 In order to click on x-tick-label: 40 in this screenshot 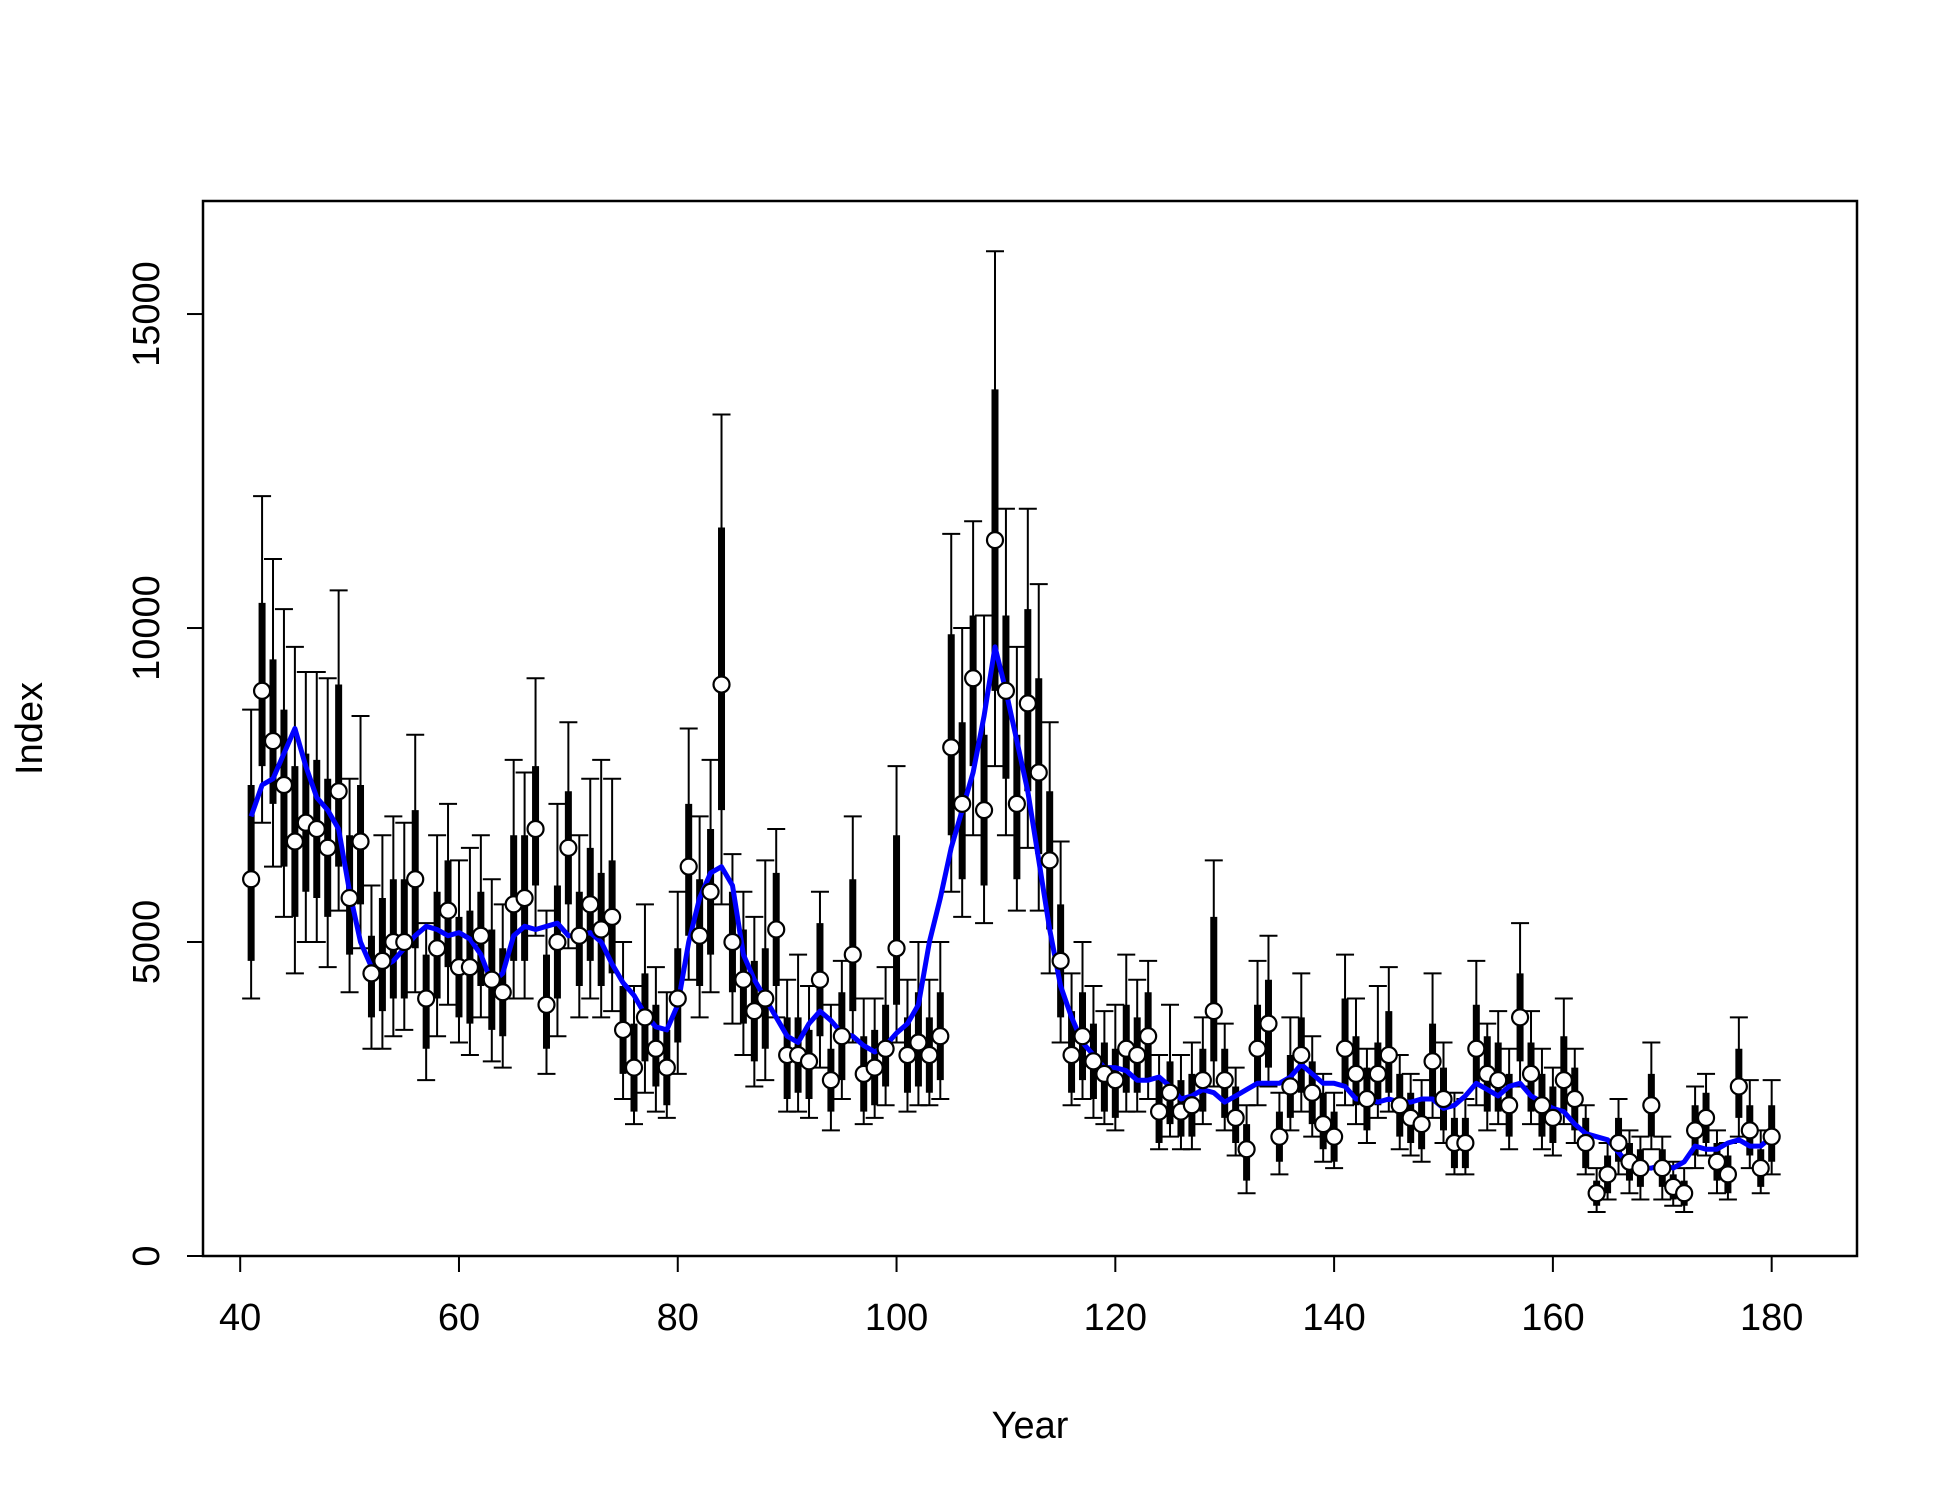, I will do `click(240, 1318)`.